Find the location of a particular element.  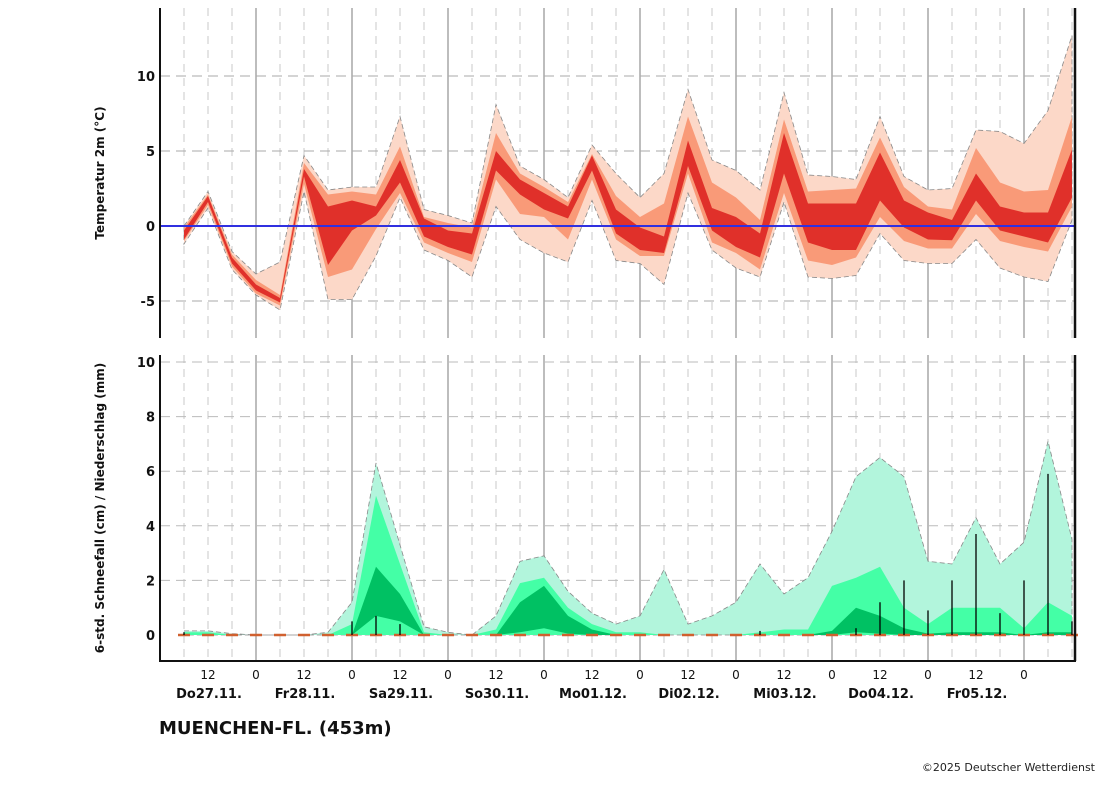

precip-band-p50 is located at coordinates (628, 625).